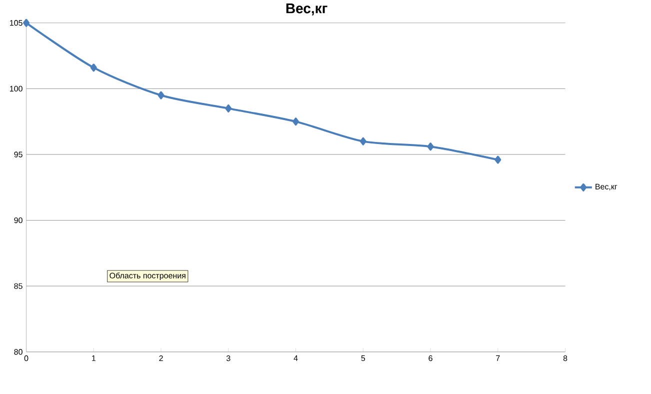 This screenshot has height=394, width=651. Describe the element at coordinates (18, 352) in the screenshot. I see `y-tick-label: 80` at that location.